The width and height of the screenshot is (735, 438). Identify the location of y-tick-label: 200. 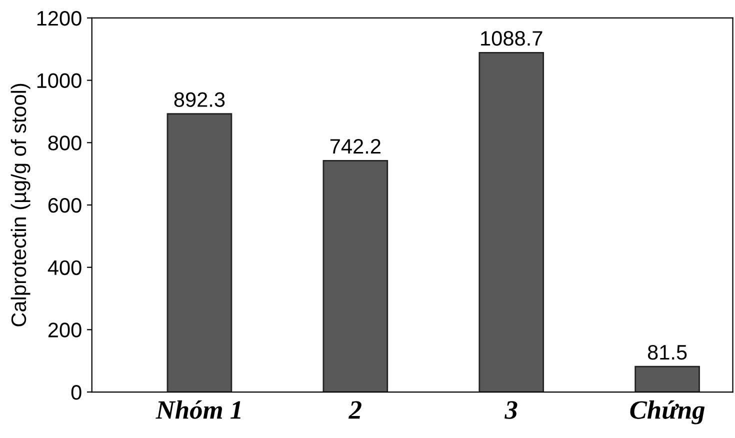
(65, 330).